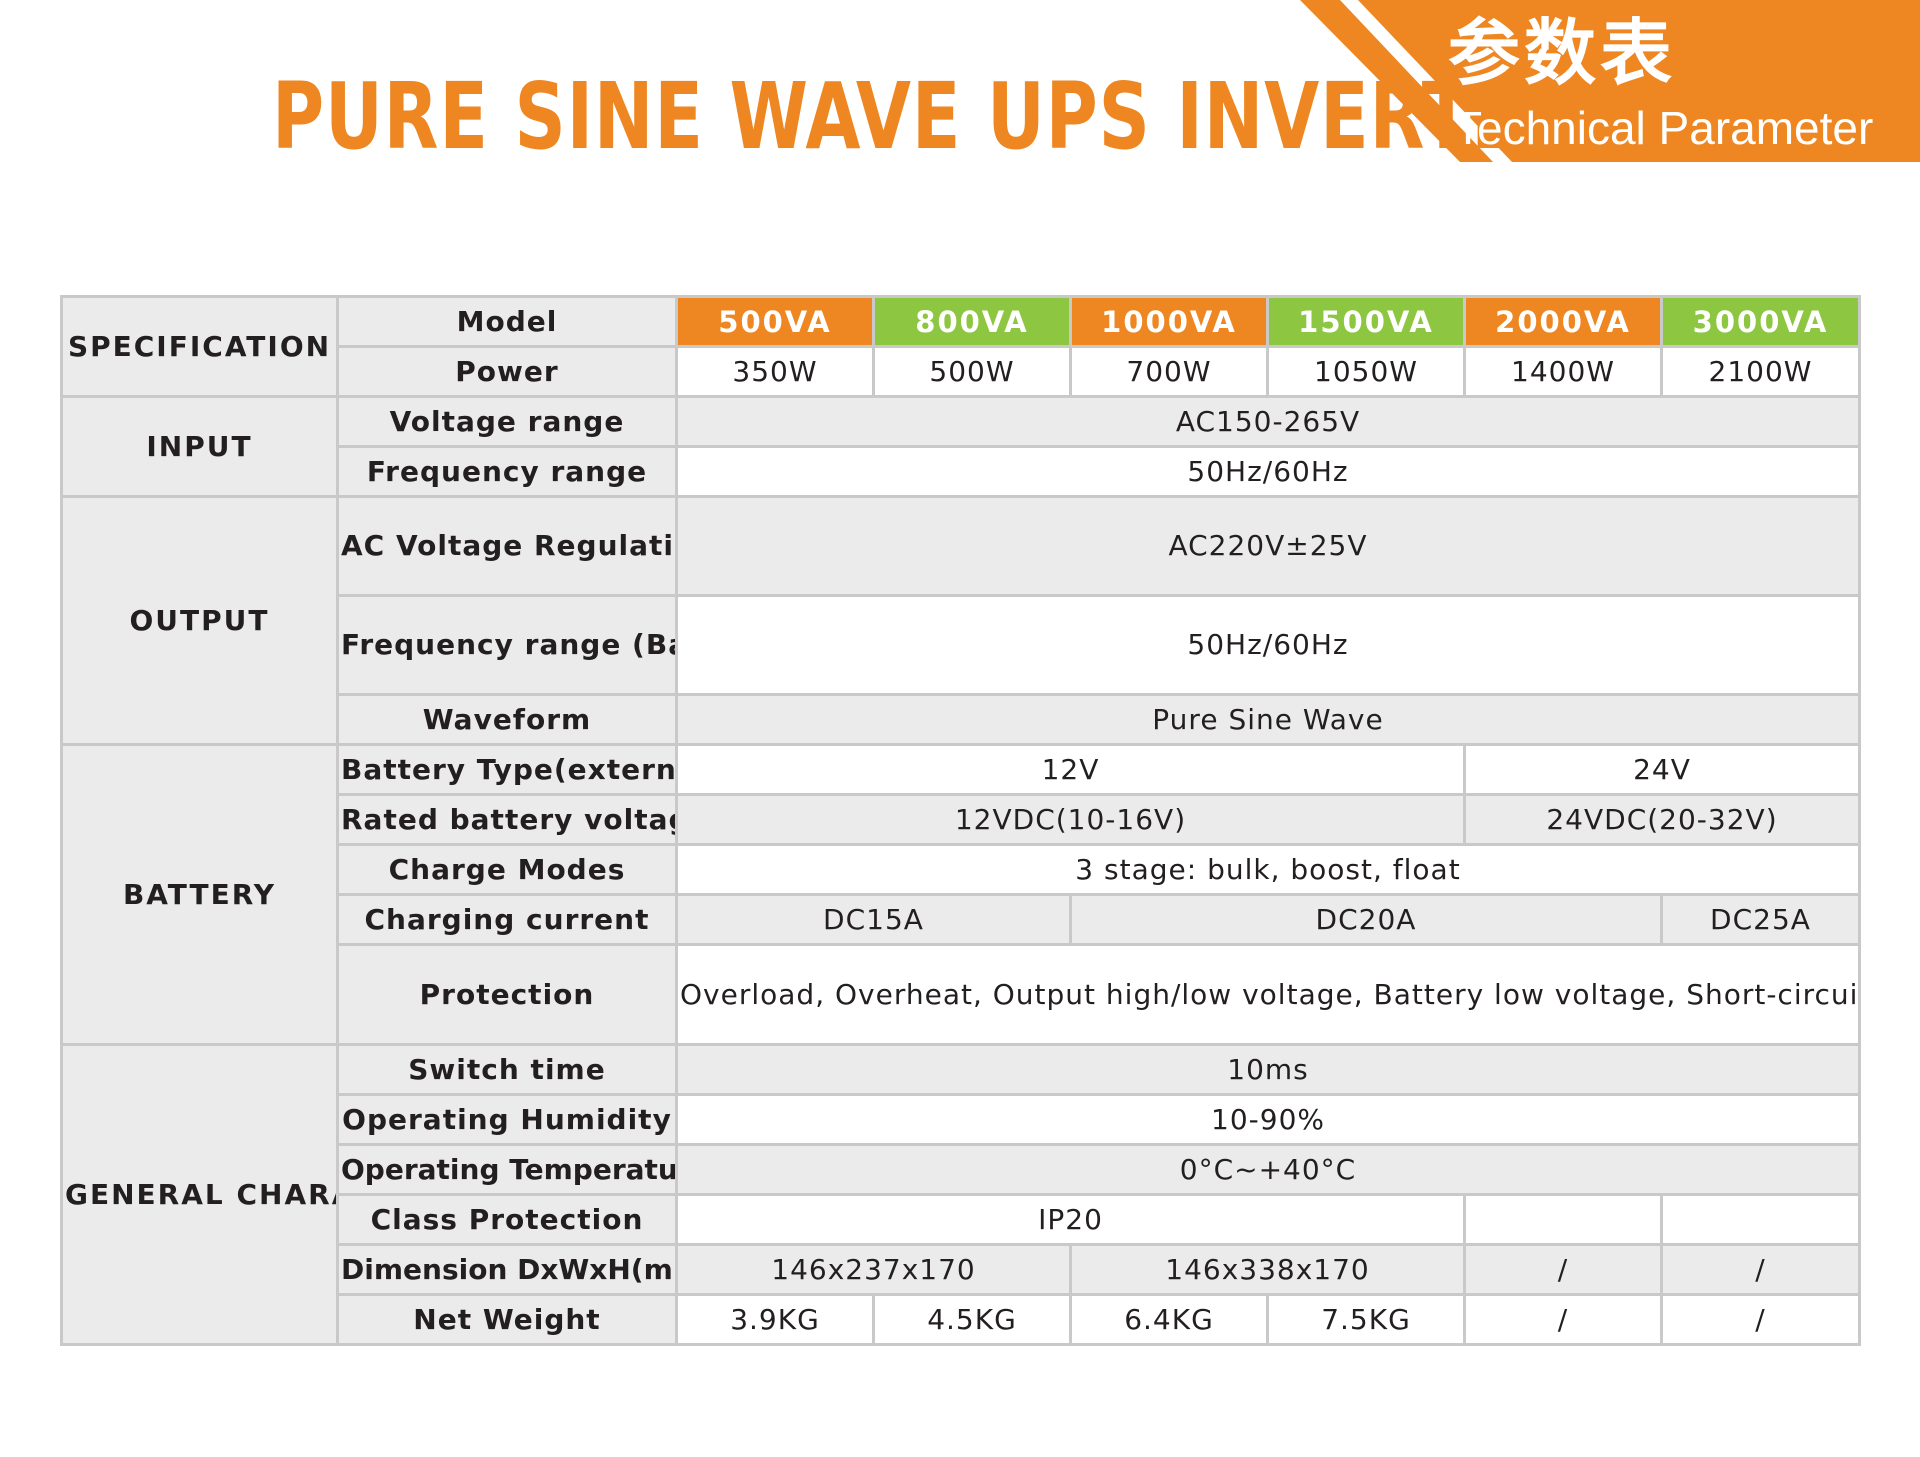 The width and height of the screenshot is (1920, 1457). Describe the element at coordinates (1169, 321) in the screenshot. I see `model-1000va: 1000VA` at that location.